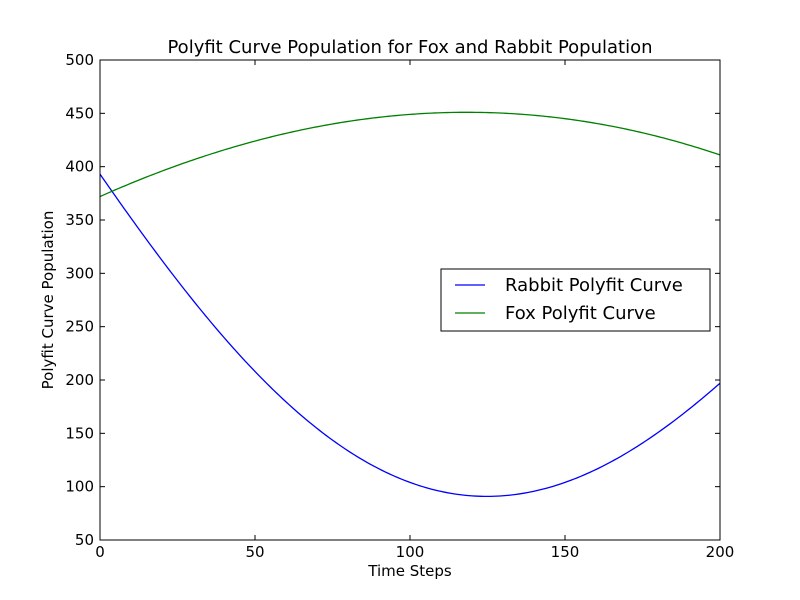 This screenshot has width=800, height=600. I want to click on x-tick-label: 0, so click(100, 552).